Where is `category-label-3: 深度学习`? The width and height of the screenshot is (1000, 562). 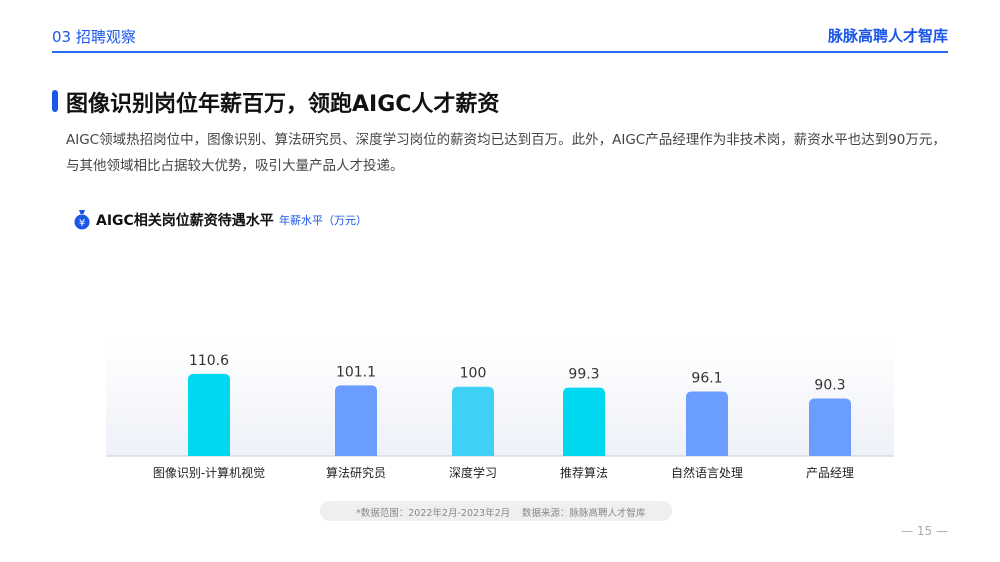 category-label-3: 深度学习 is located at coordinates (473, 472).